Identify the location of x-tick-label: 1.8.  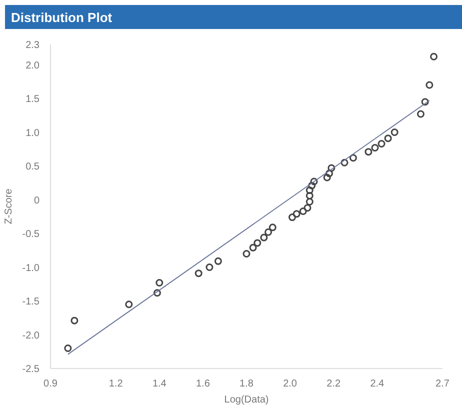
(247, 384).